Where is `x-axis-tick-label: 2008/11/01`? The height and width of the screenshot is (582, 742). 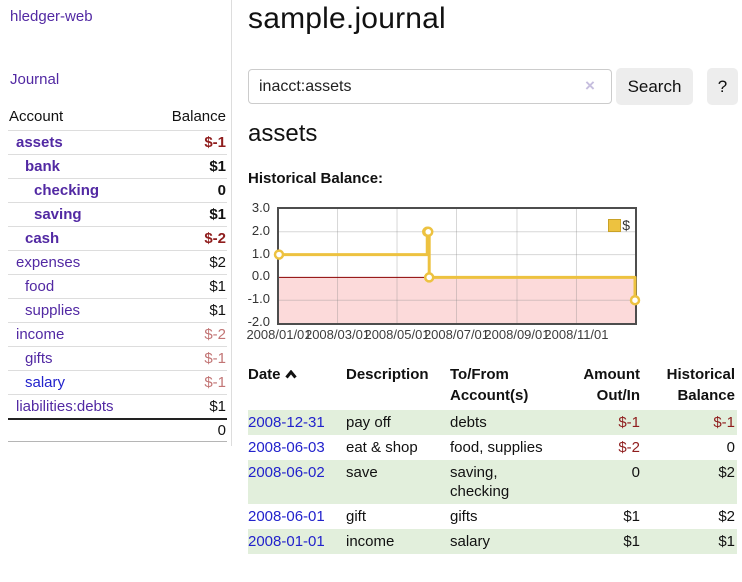
x-axis-tick-label: 2008/11/01 is located at coordinates (576, 334).